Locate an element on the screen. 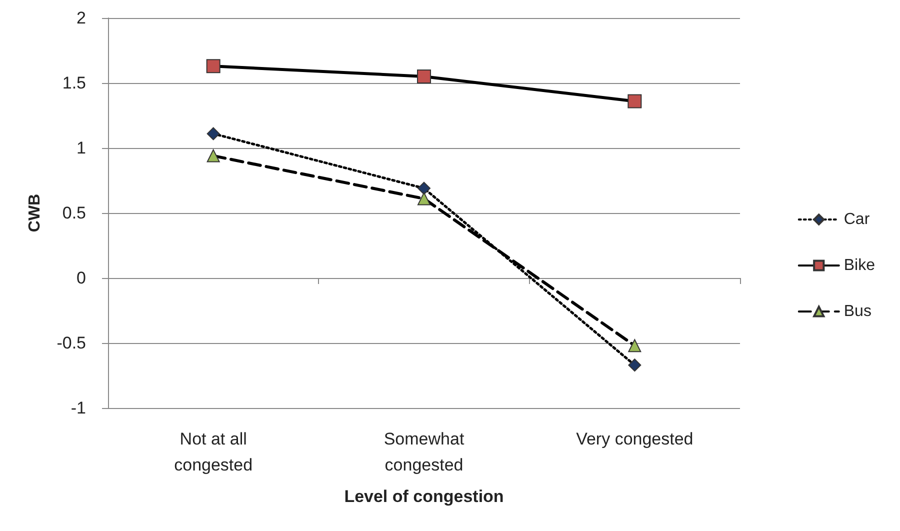 The width and height of the screenshot is (900, 531). y-tick-label: 0.5 is located at coordinates (74, 213).